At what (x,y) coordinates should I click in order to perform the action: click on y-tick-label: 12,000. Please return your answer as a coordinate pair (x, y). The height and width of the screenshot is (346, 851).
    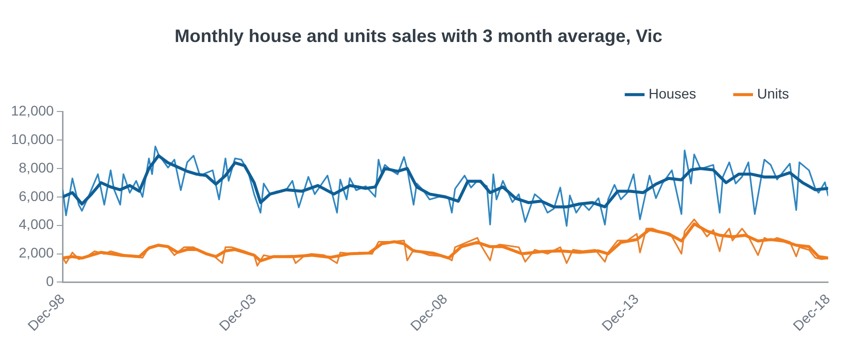
    Looking at the image, I should click on (32, 110).